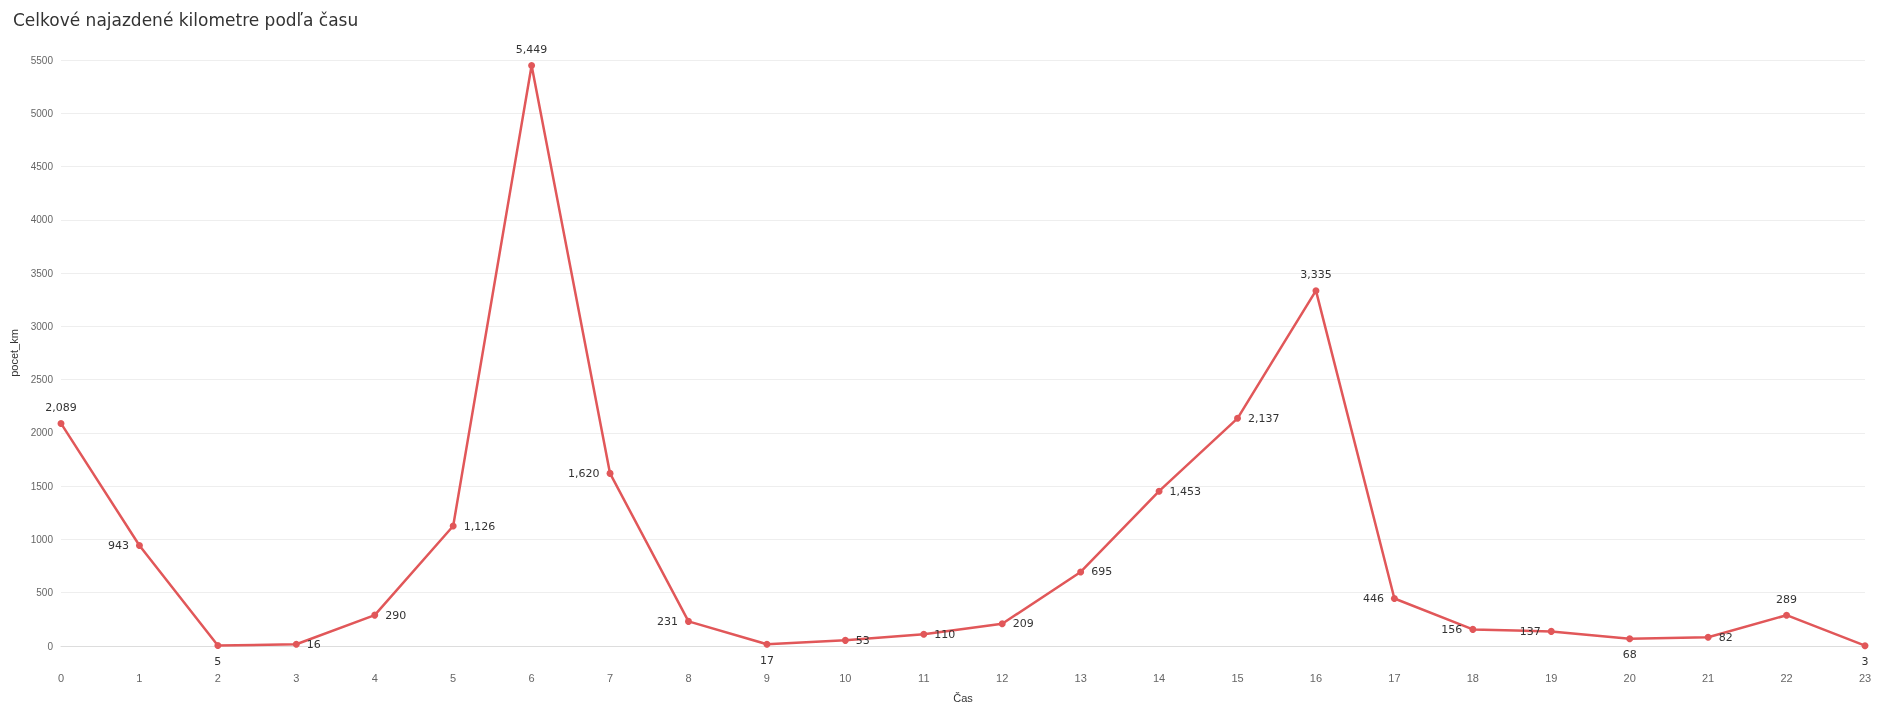 This screenshot has height=721, width=1887. What do you see at coordinates (1865, 662) in the screenshot?
I see `data-label: 3` at bounding box center [1865, 662].